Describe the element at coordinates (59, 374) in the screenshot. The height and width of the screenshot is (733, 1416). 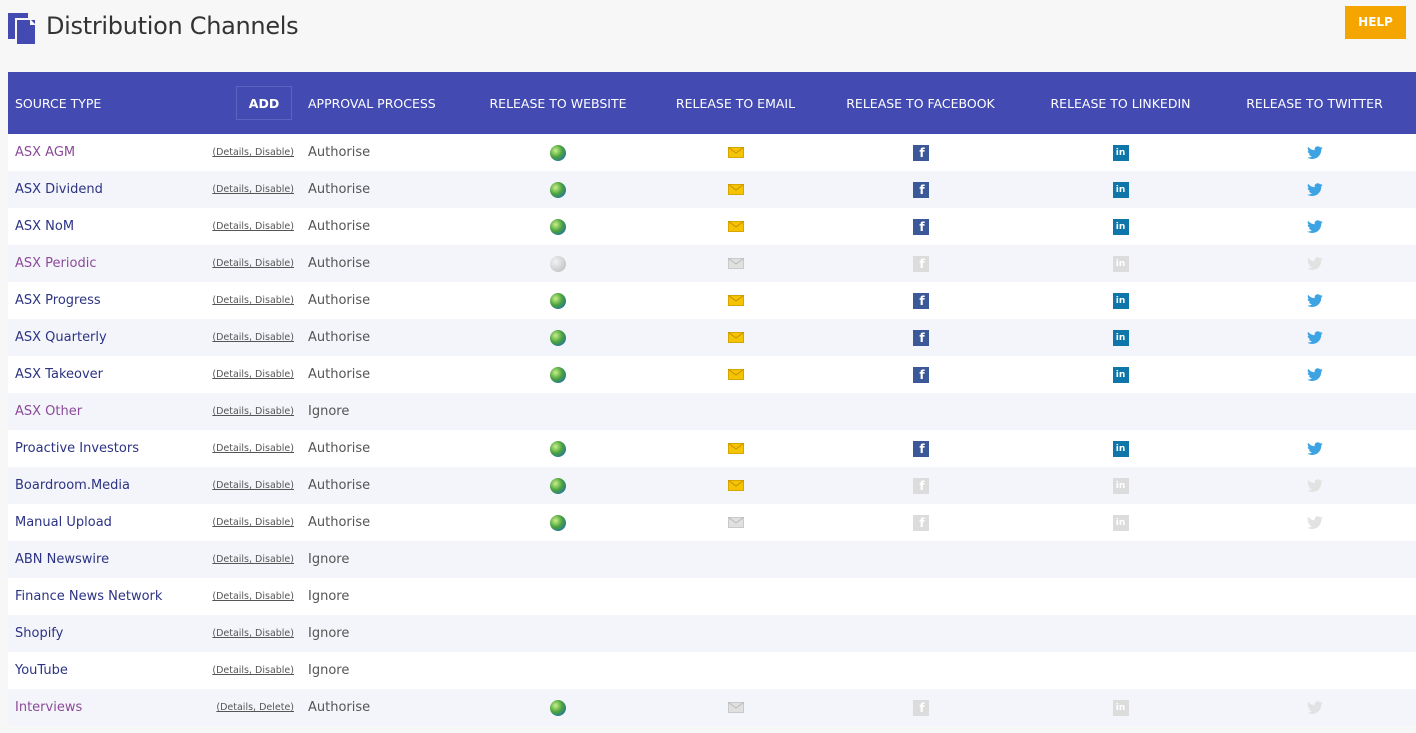
I see `source-type-link: ASX Takeover` at that location.